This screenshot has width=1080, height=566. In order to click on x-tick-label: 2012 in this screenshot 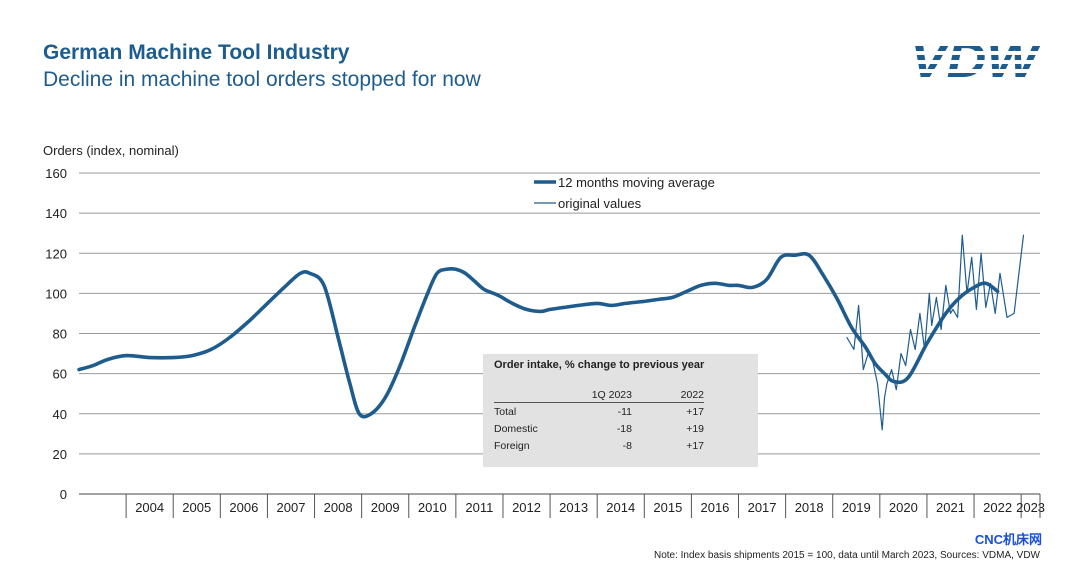, I will do `click(526, 507)`.